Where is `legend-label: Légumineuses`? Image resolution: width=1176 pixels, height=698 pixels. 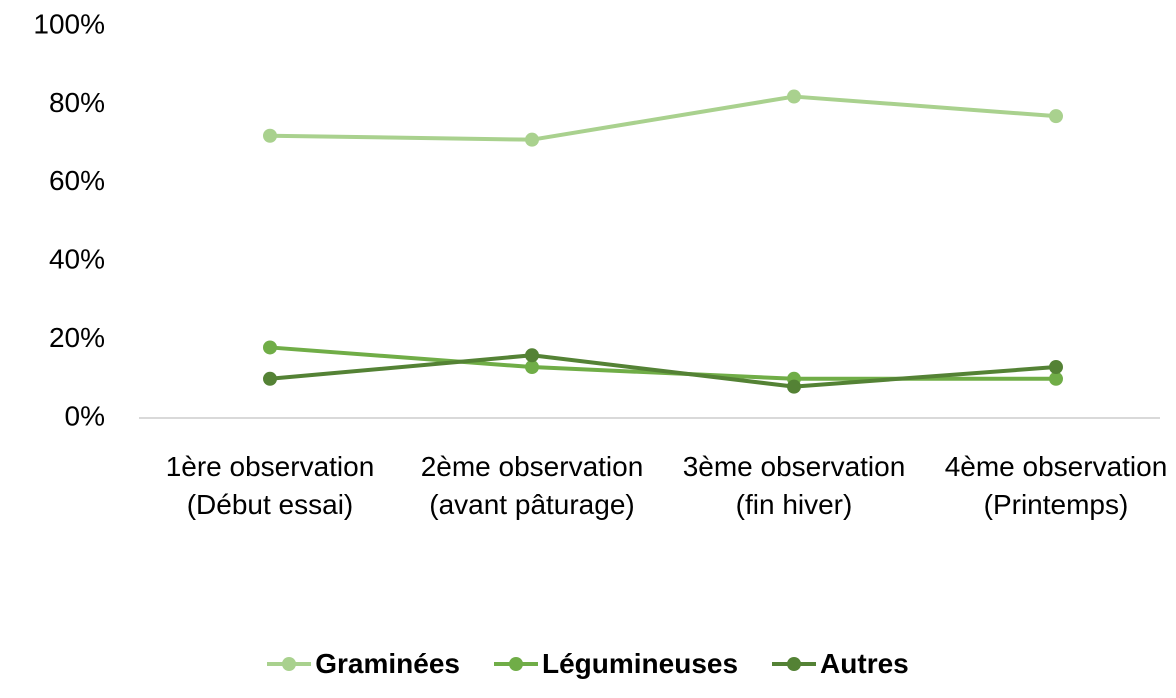 legend-label: Légumineuses is located at coordinates (640, 663).